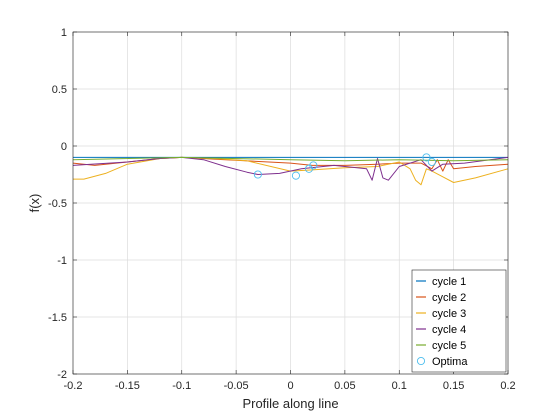  What do you see at coordinates (73, 386) in the screenshot?
I see `x-tick-label: -0.2` at bounding box center [73, 386].